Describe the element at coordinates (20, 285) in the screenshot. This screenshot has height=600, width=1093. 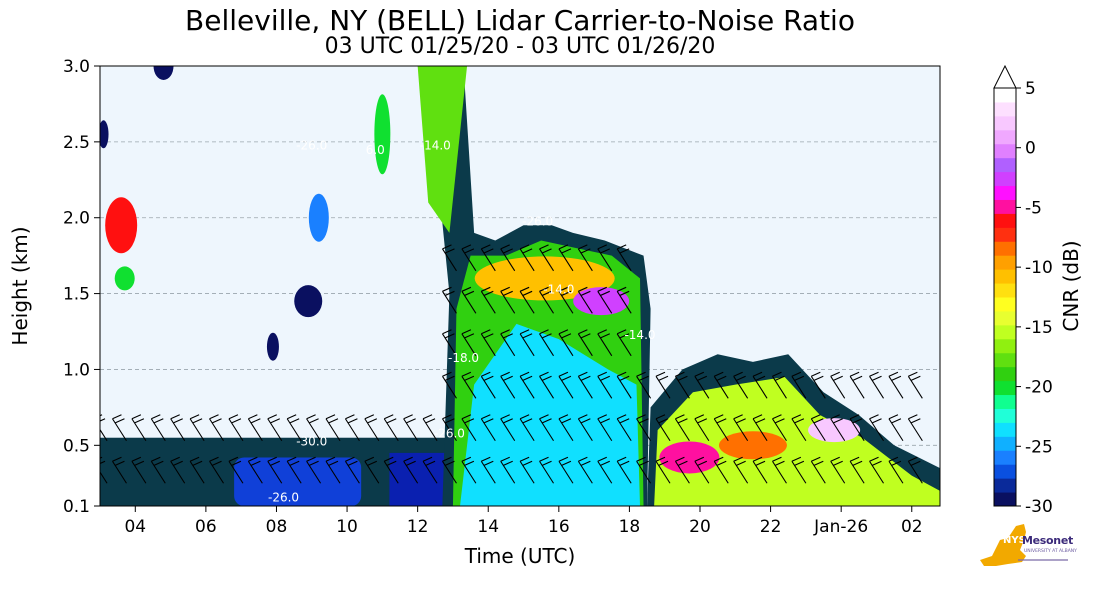
I see `y-axis-label: Height (km)` at that location.